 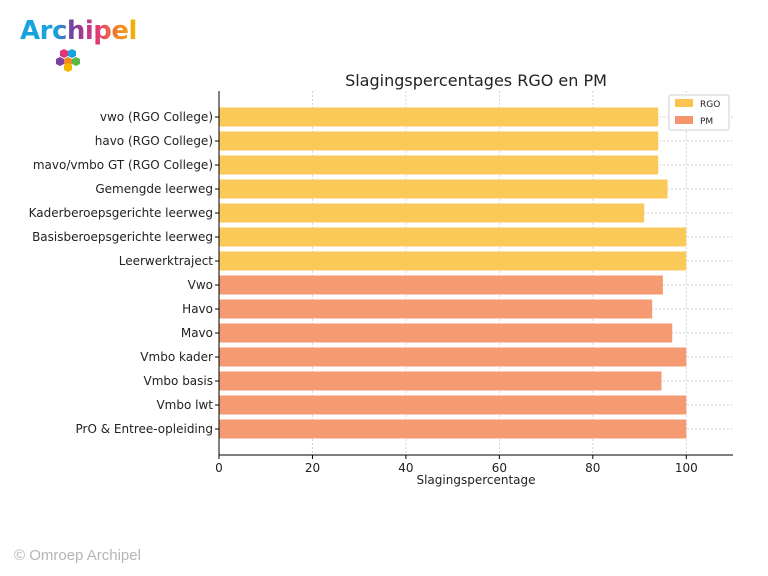 I want to click on x-tick-label: 80, so click(x=592, y=468).